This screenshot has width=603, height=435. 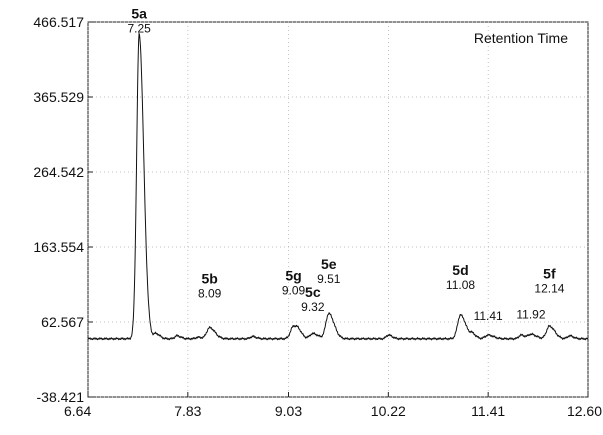 I want to click on peak-label: 5e9.51, so click(x=329, y=271).